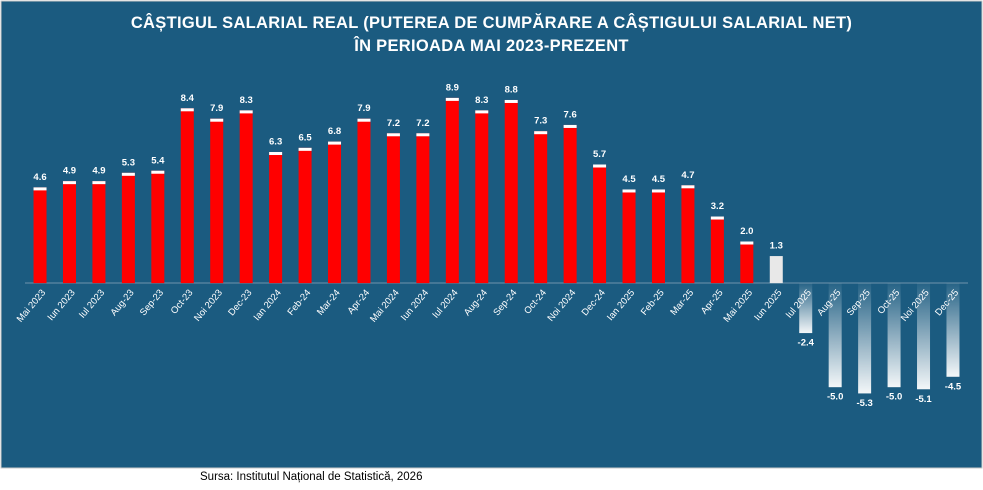 Image resolution: width=983 pixels, height=490 pixels. I want to click on value-label: 4.6, so click(39, 177).